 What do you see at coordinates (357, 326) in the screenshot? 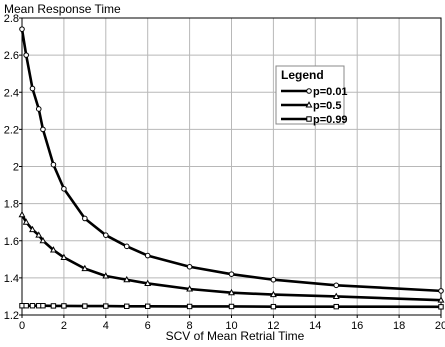
I see `x-tick-label: 16` at bounding box center [357, 326].